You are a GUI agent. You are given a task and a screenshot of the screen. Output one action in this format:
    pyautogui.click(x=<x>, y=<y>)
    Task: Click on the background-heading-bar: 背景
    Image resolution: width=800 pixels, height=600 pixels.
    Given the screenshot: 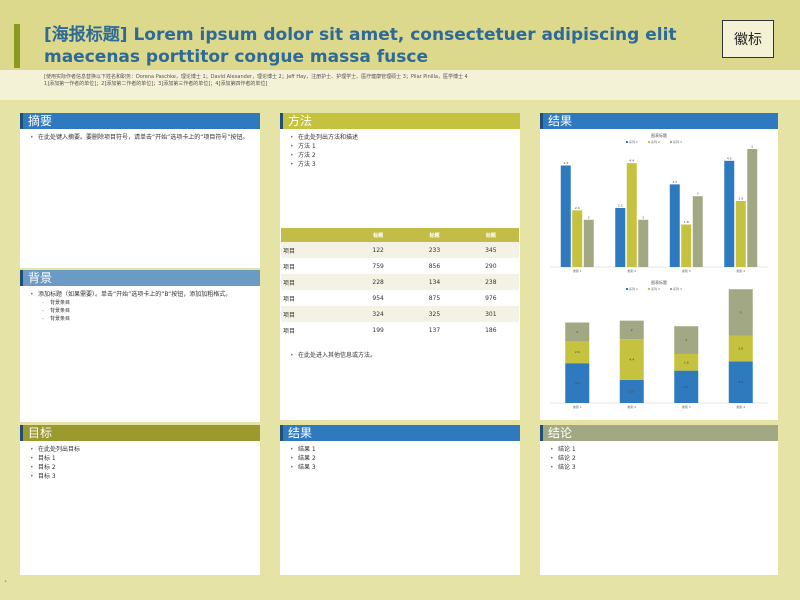 What is the action you would take?
    pyautogui.click(x=140, y=278)
    